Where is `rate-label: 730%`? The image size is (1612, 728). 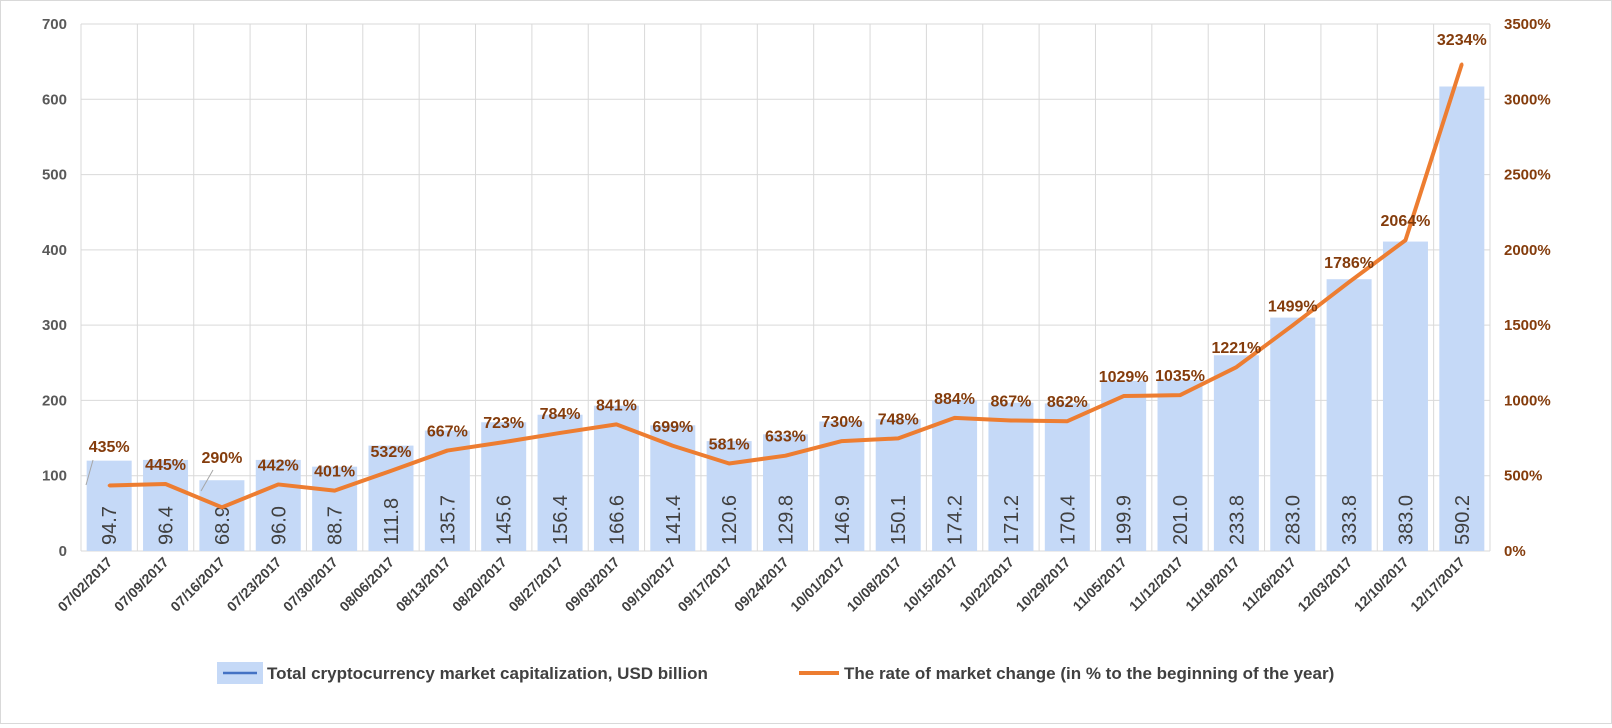
rate-label: 730% is located at coordinates (841, 422).